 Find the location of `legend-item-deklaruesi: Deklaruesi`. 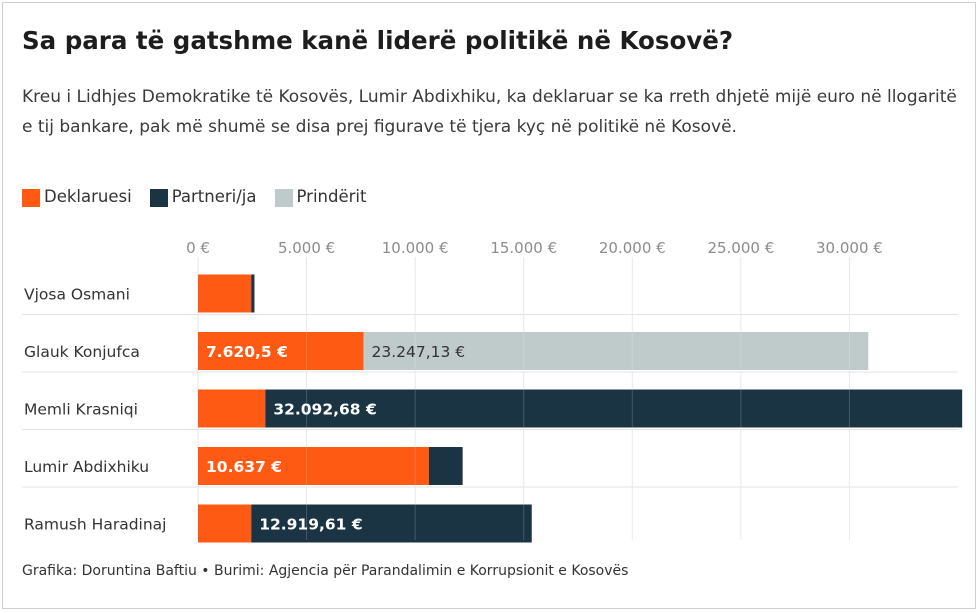

legend-item-deklaruesi: Deklaruesi is located at coordinates (77, 196).